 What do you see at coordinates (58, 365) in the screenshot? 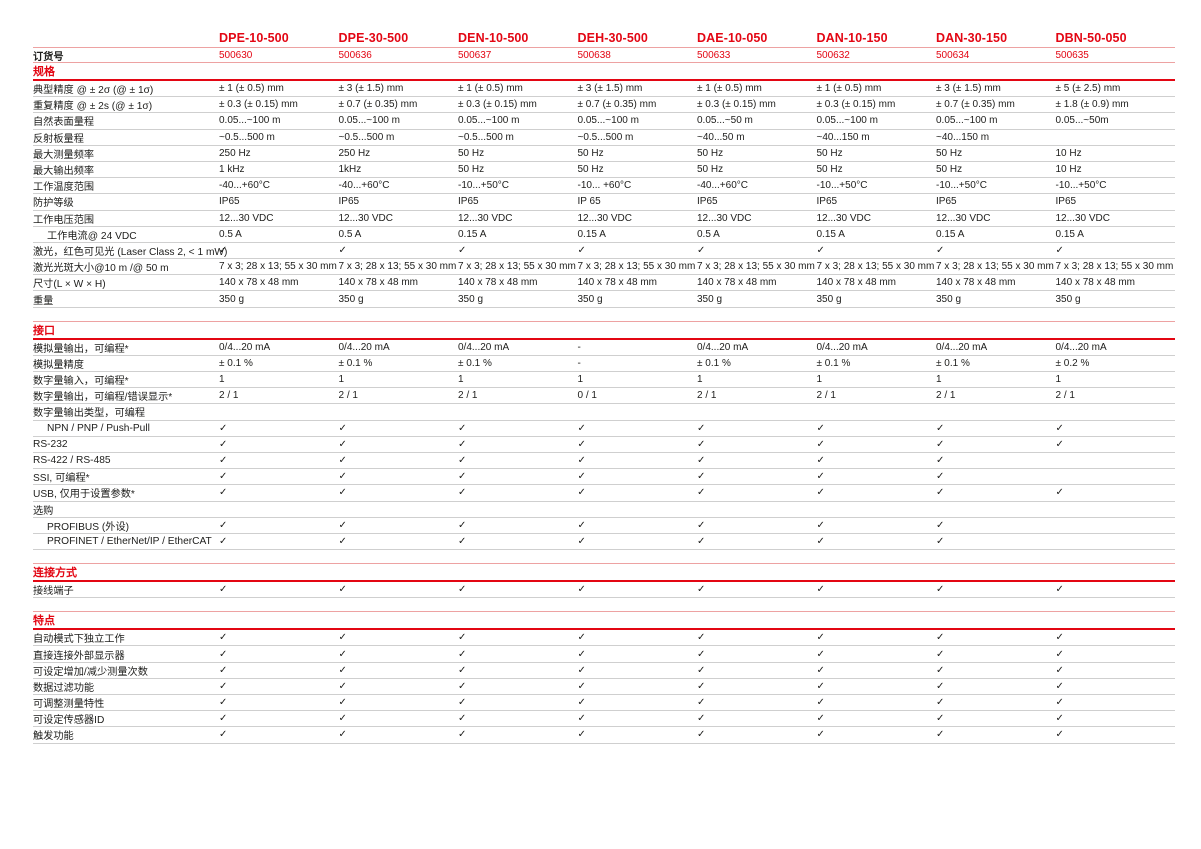
I see `row-label: 模拟量精度` at bounding box center [58, 365].